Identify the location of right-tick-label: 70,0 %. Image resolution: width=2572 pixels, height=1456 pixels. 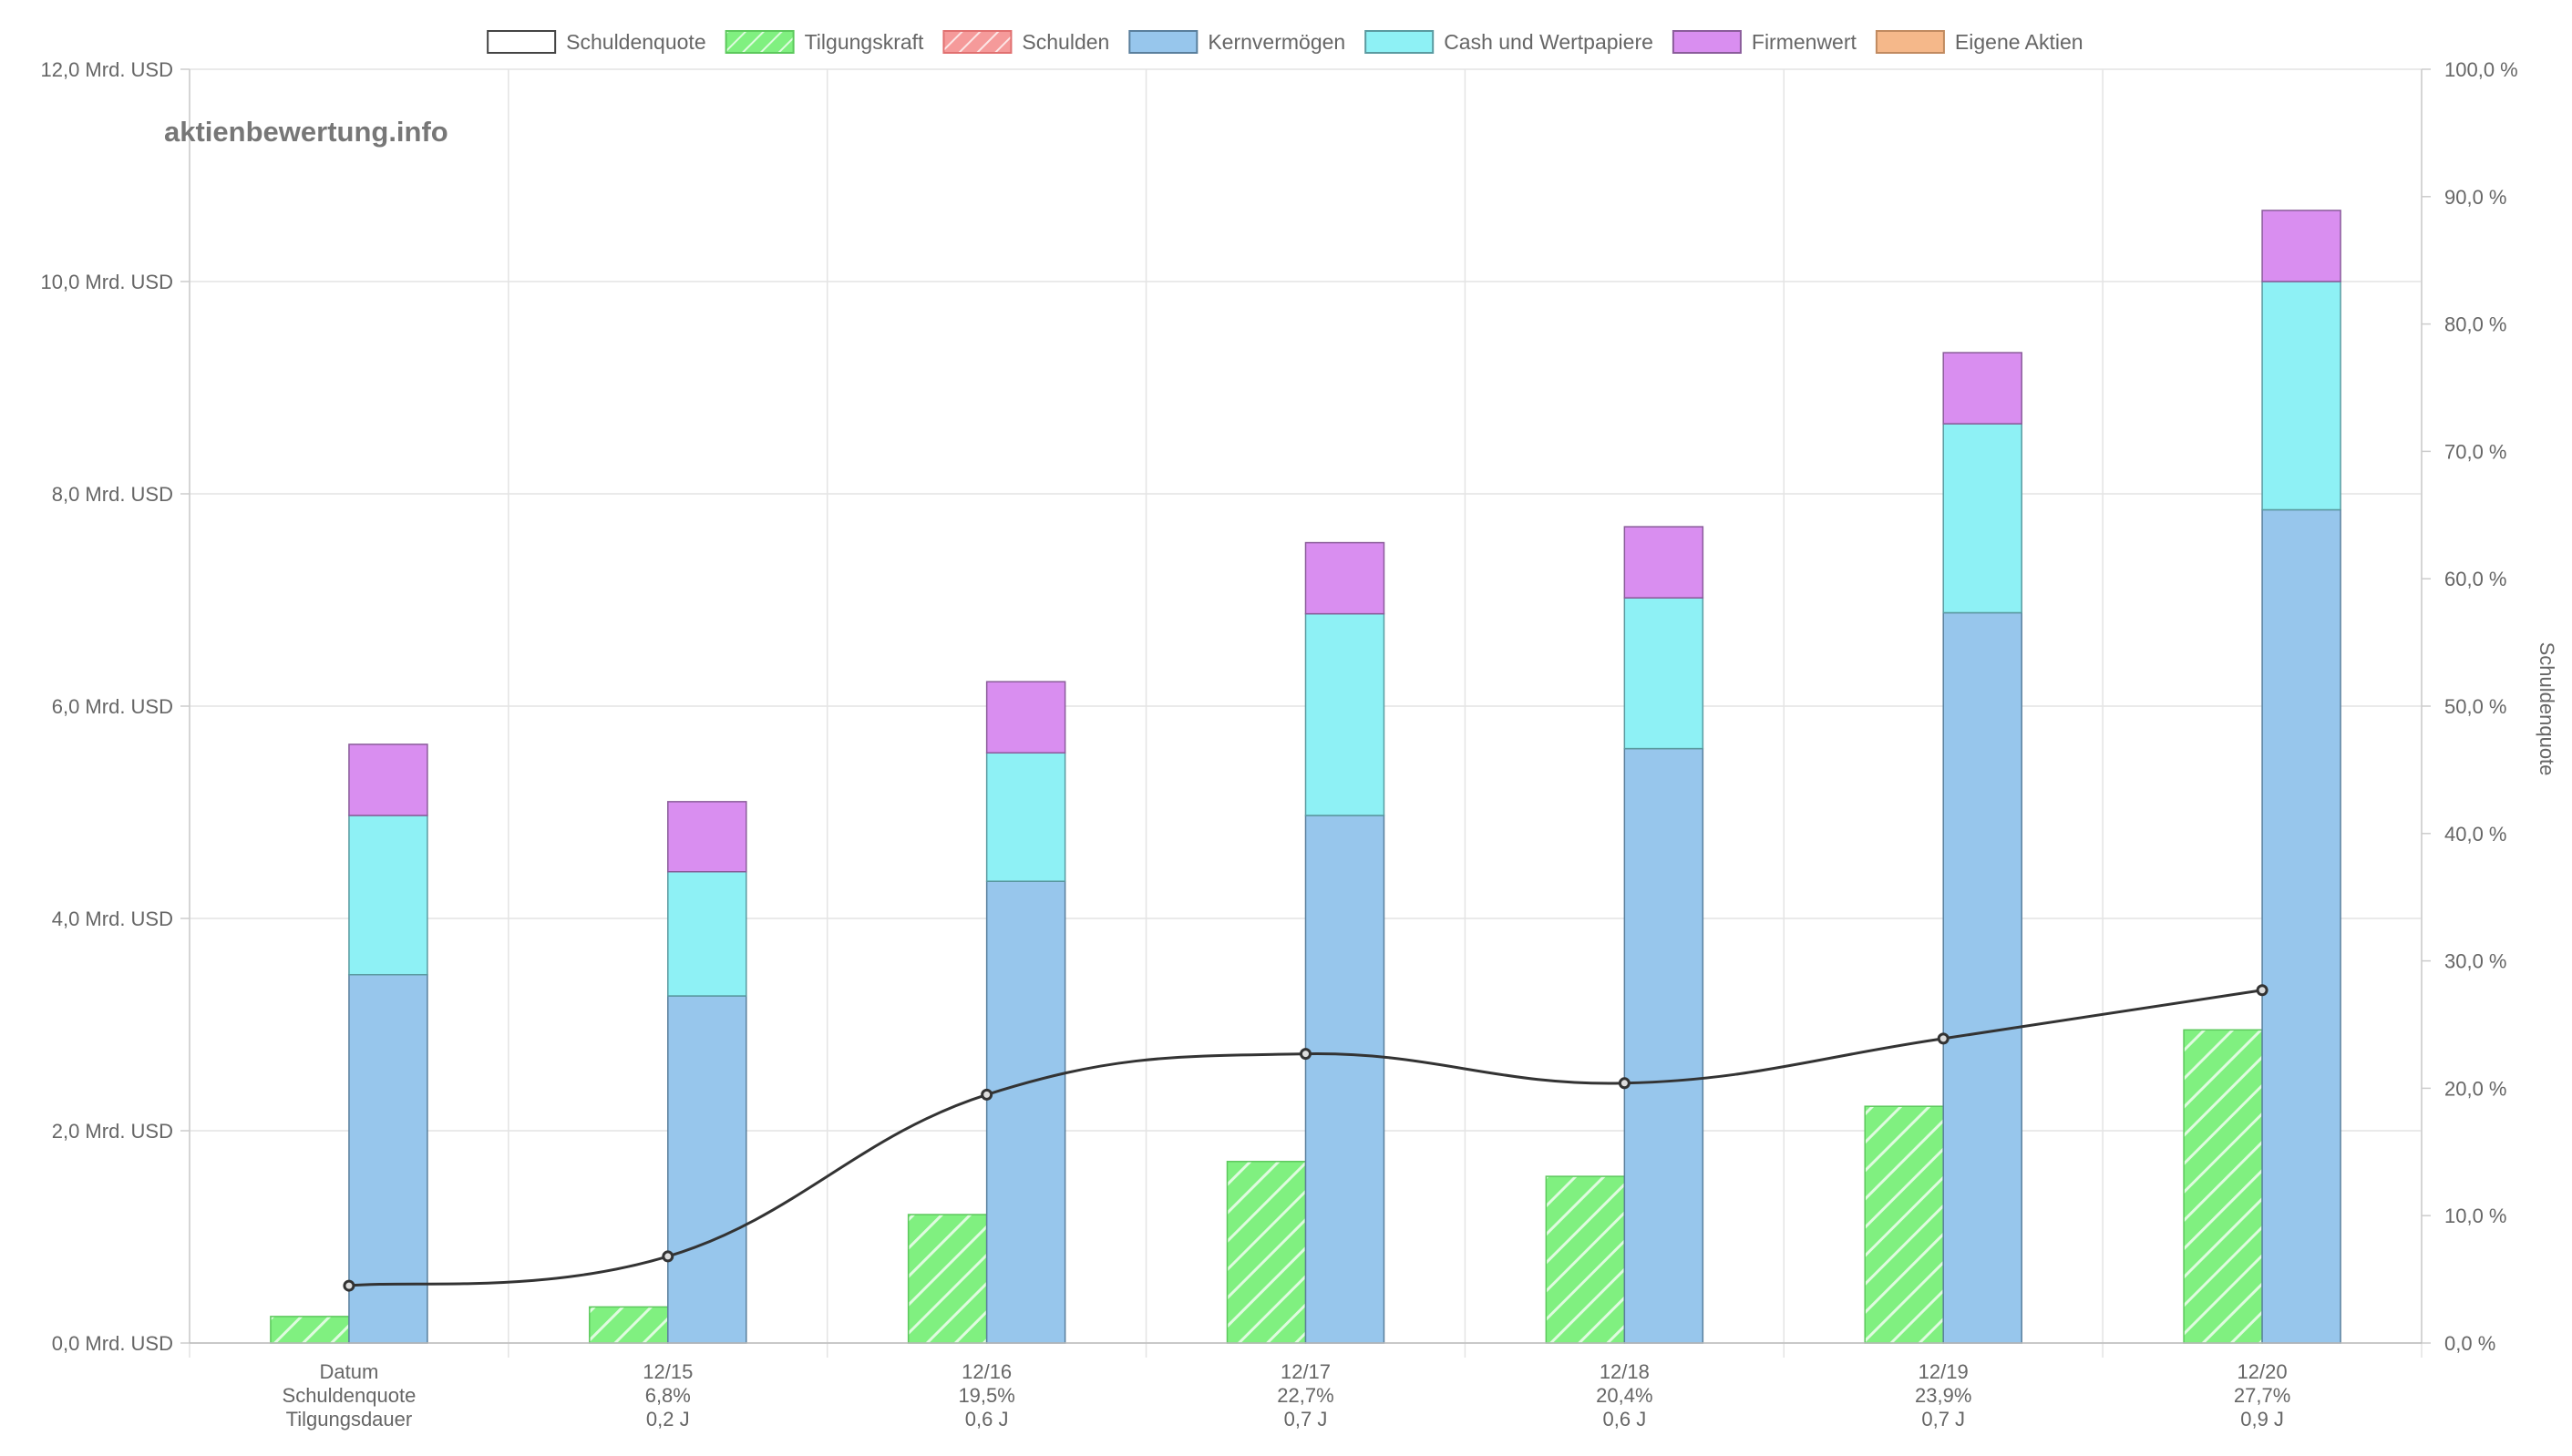
(2475, 451).